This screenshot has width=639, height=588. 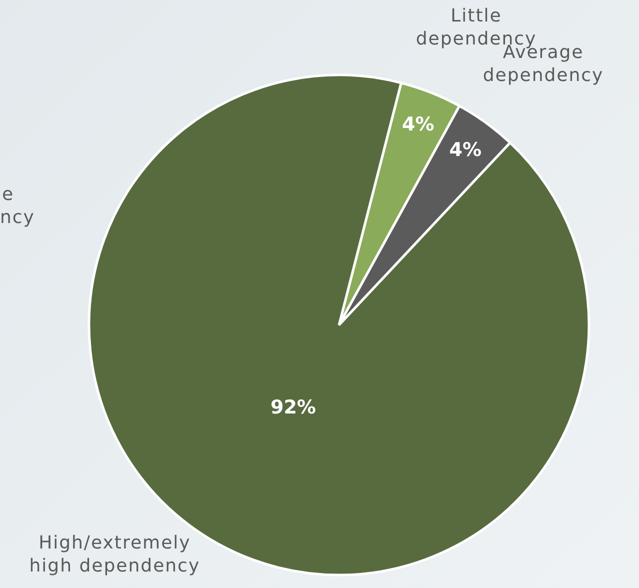 I want to click on slice-label: High/extremely high dependency, so click(x=114, y=554).